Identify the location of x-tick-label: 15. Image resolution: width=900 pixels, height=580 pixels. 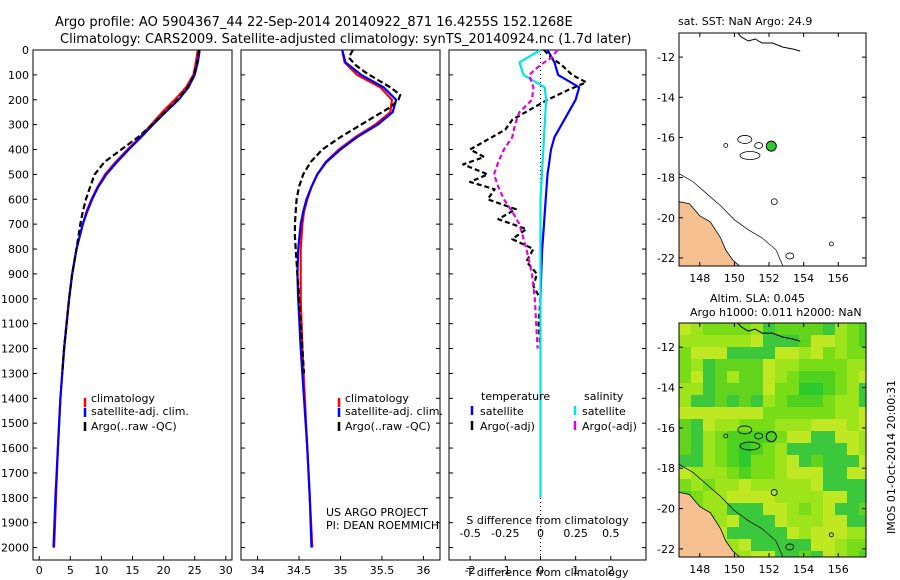
(133, 570).